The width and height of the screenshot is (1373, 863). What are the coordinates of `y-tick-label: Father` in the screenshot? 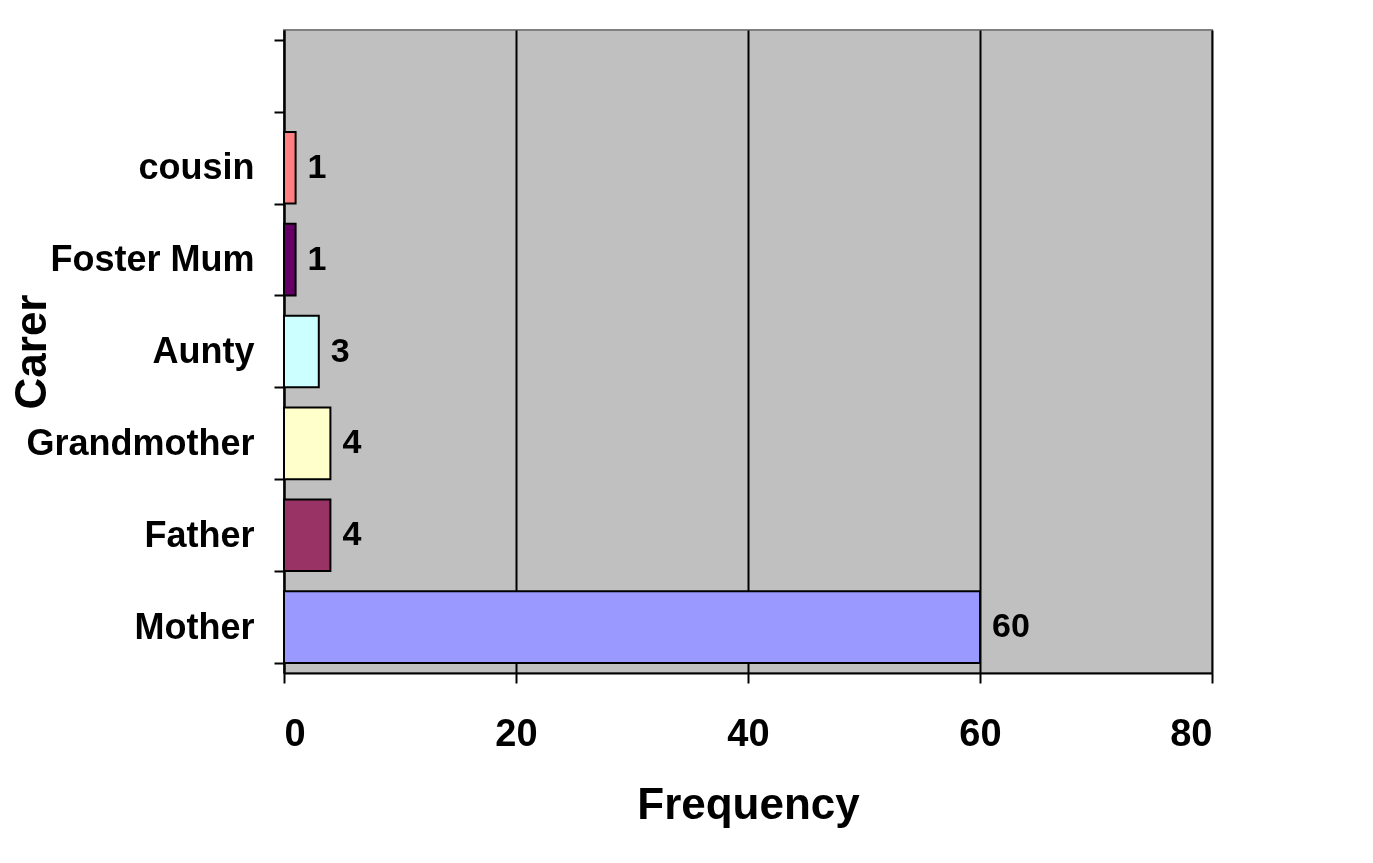 It's located at (199, 534).